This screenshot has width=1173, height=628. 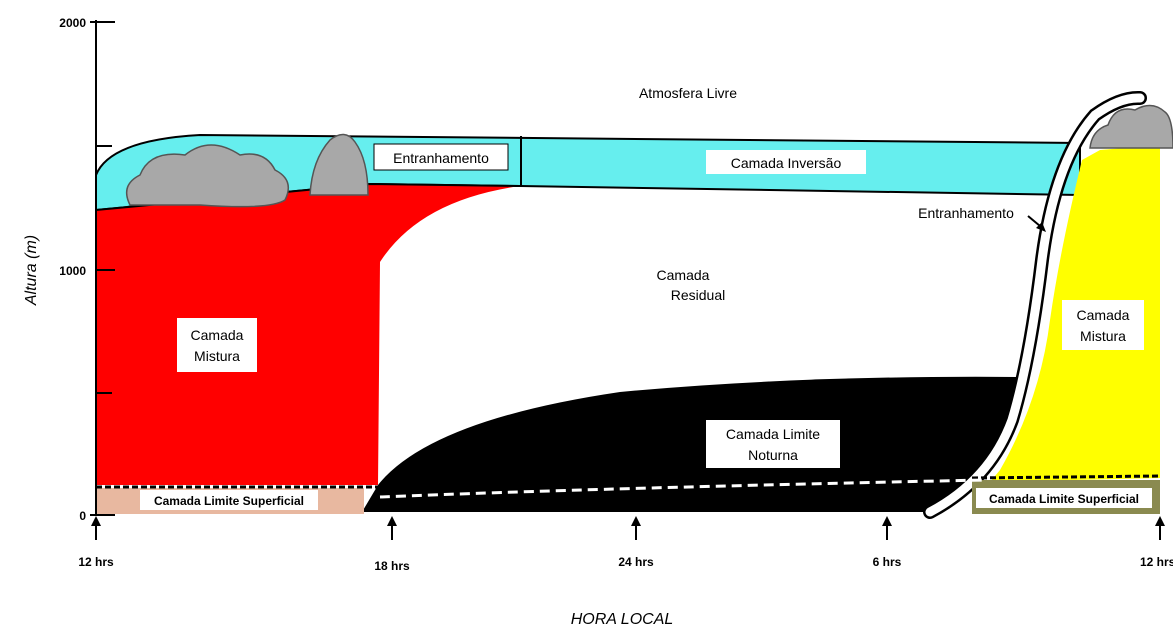 What do you see at coordinates (1103, 325) in the screenshot?
I see `label-box-mixed-right` at bounding box center [1103, 325].